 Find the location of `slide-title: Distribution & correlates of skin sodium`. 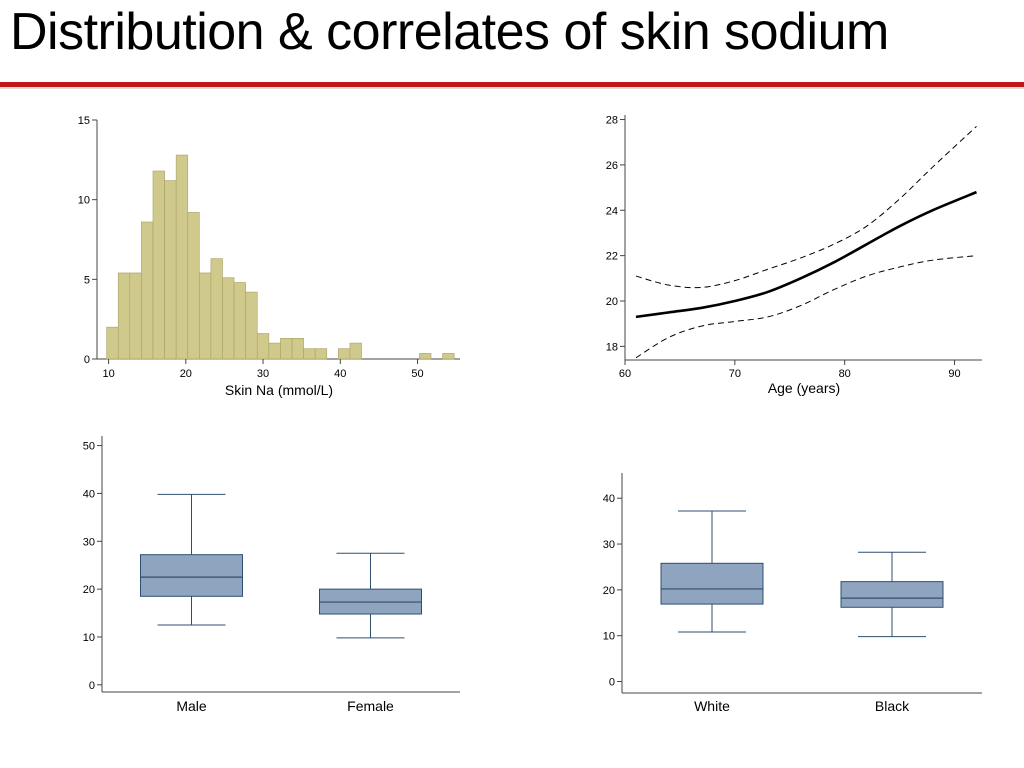

slide-title: Distribution & correlates of skin sodium is located at coordinates (449, 32).